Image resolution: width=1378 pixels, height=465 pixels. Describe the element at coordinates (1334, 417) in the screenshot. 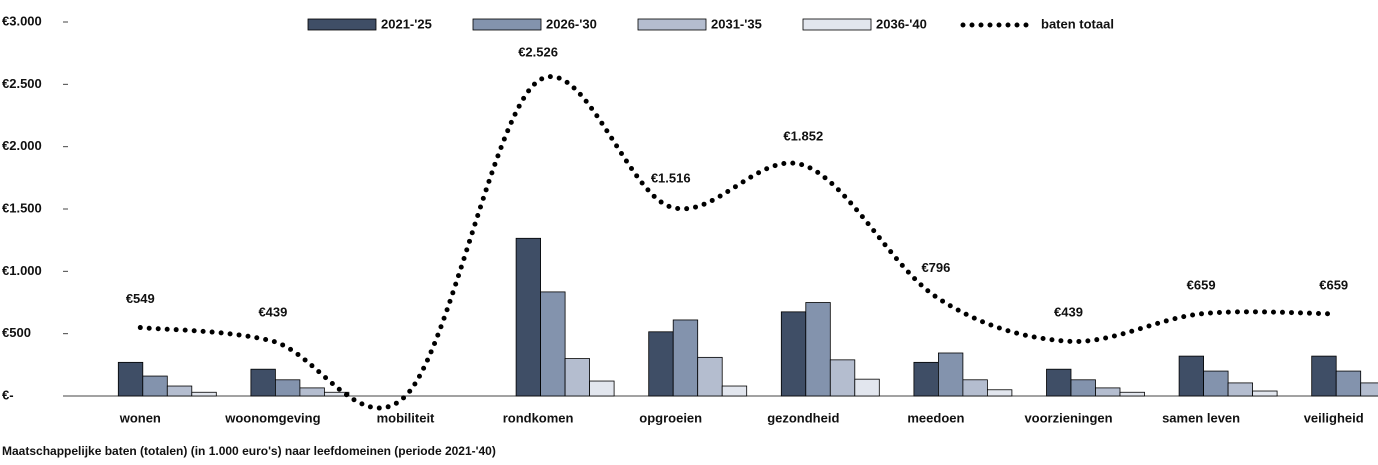

I see `x-tick-label: veiligheid` at that location.